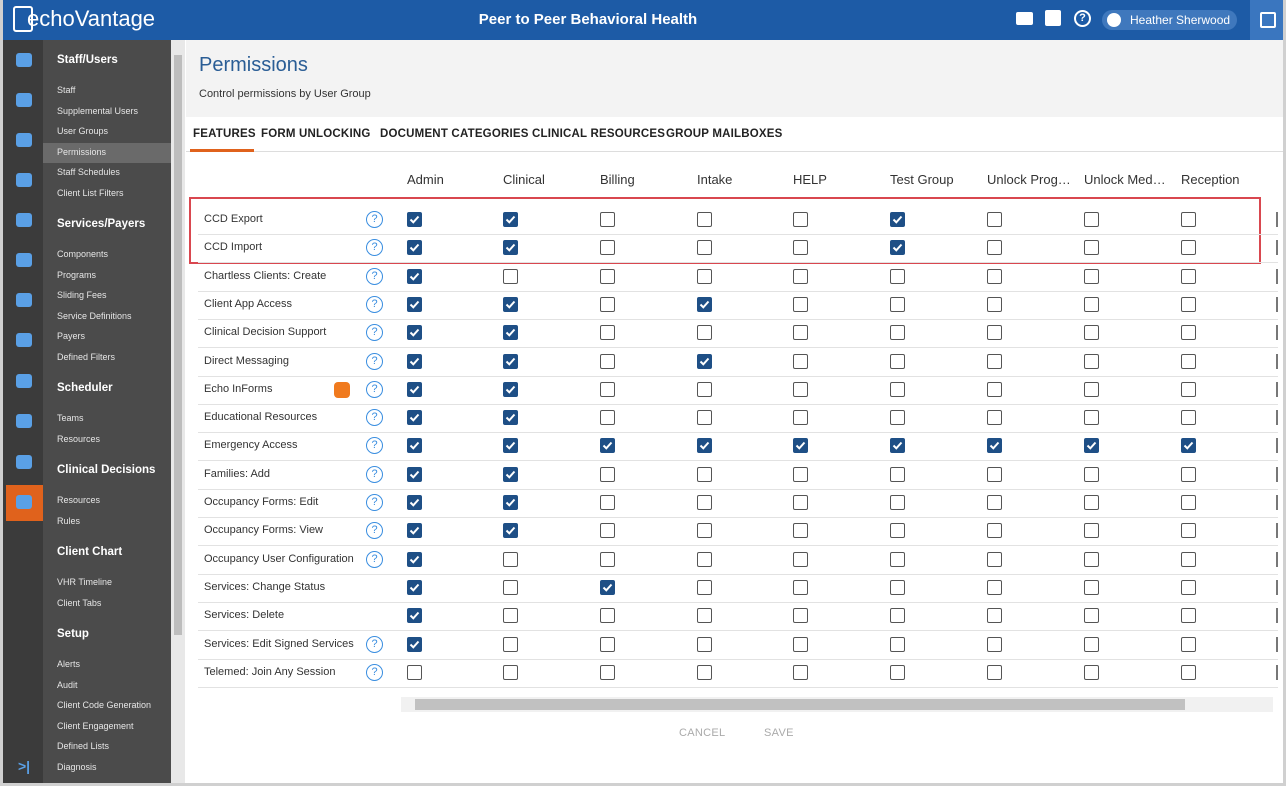  Describe the element at coordinates (178, 345) in the screenshot. I see `scroll-thumb` at that location.